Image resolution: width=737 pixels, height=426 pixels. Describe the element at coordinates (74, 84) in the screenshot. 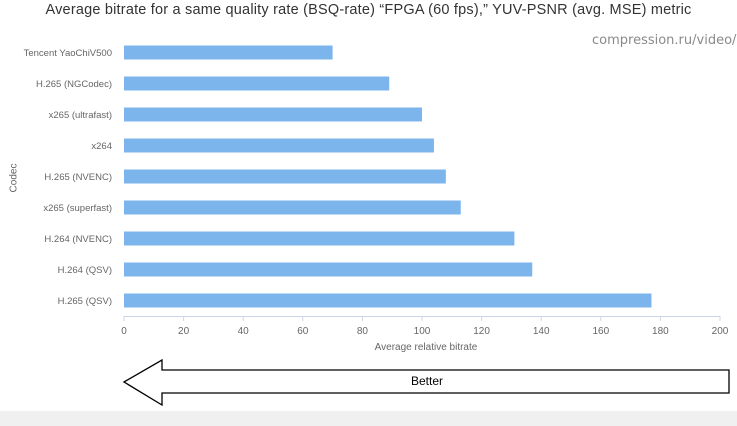

I see `y-tick-label: H.265 (NGCodec)` at that location.